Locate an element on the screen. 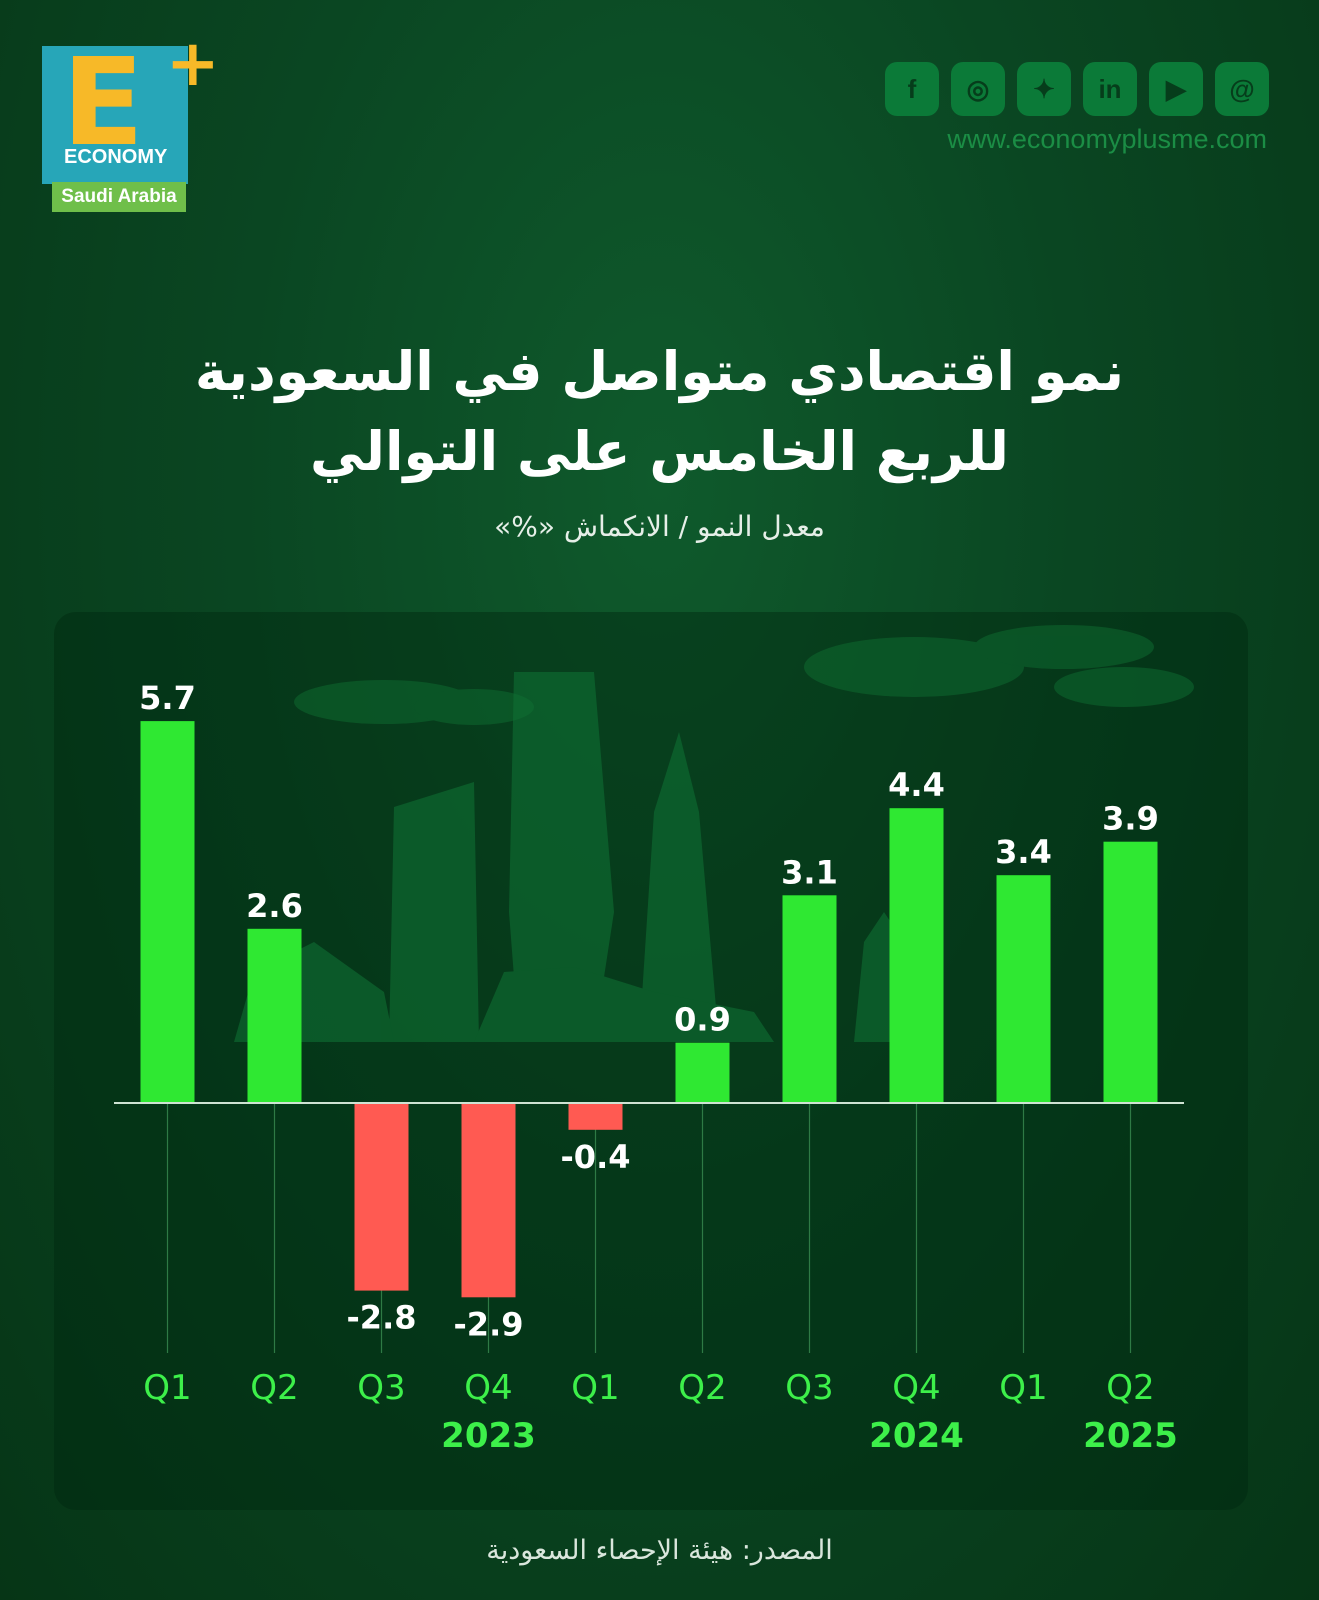  year-labels: 2023 2024 2025 is located at coordinates (809, 1436).